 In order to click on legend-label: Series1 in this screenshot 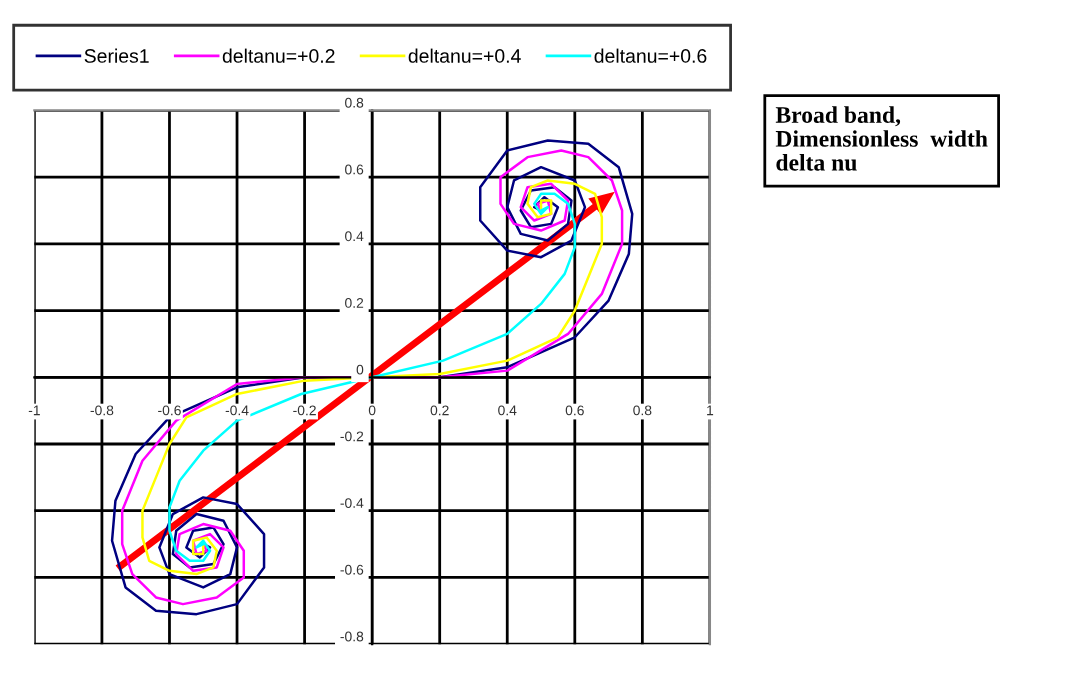, I will do `click(116, 55)`.